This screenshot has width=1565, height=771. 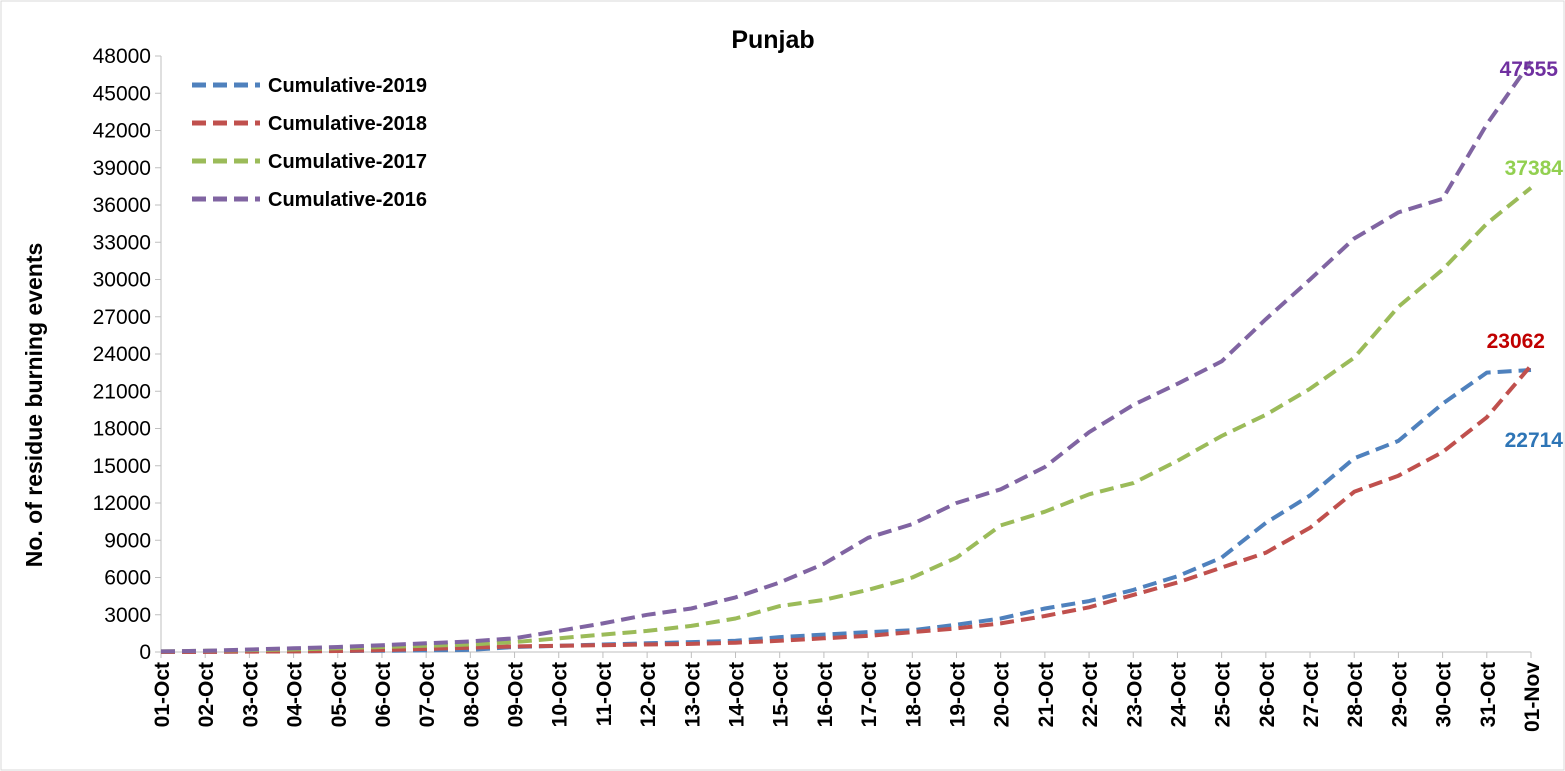 What do you see at coordinates (1516, 341) in the screenshot?
I see `end-value-label: 23062` at bounding box center [1516, 341].